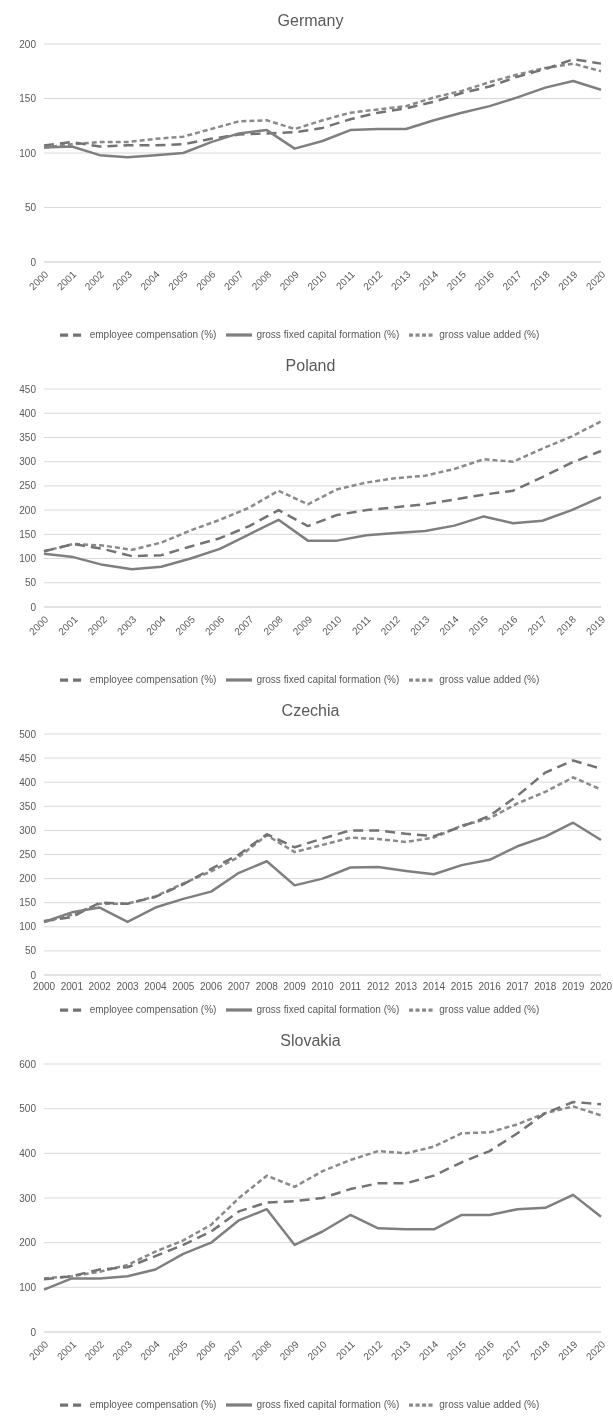  I want to click on x-tick-label: 2007, so click(239, 987).